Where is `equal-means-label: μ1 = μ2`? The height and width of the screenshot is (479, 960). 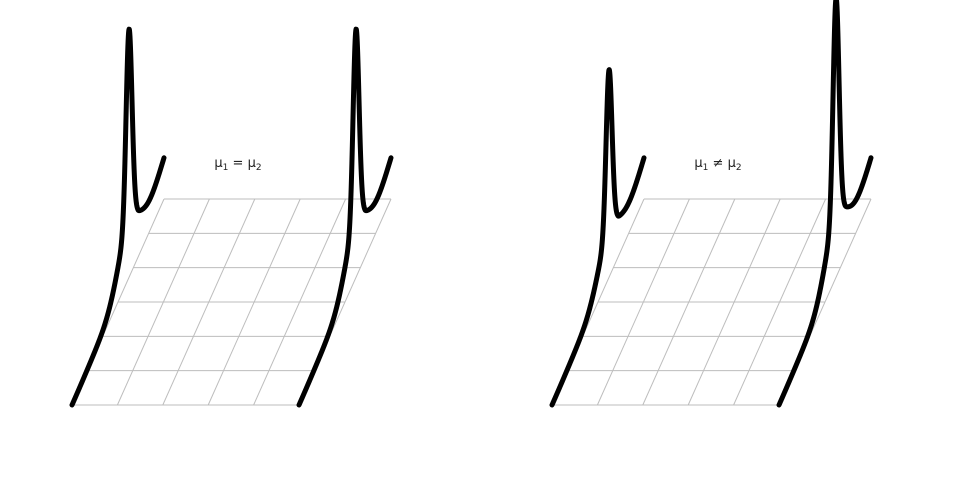 equal-means-label: μ1 = μ2 is located at coordinates (237, 164).